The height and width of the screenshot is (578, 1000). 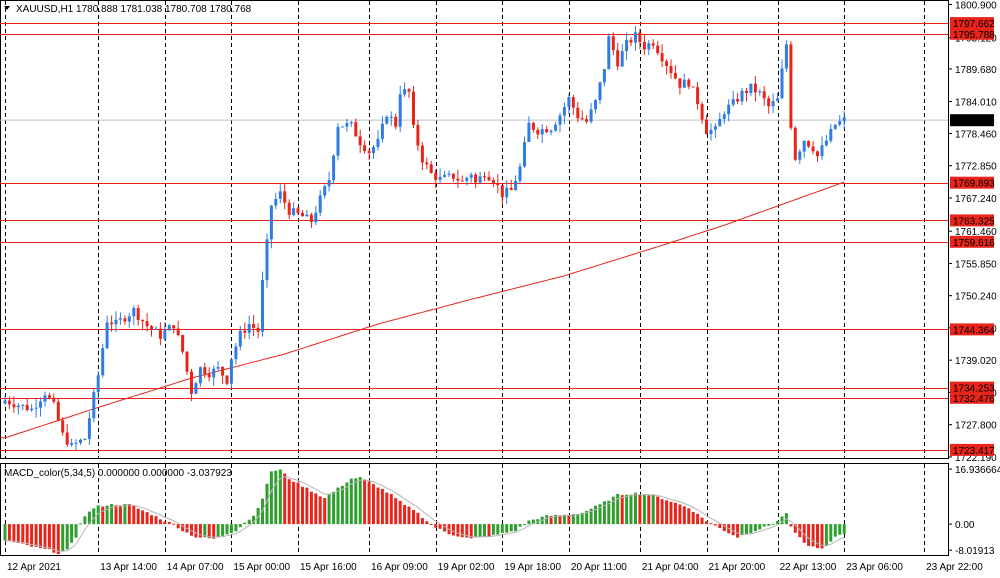 I want to click on time-tick-label: 14 Apr 07:00, so click(x=195, y=567).